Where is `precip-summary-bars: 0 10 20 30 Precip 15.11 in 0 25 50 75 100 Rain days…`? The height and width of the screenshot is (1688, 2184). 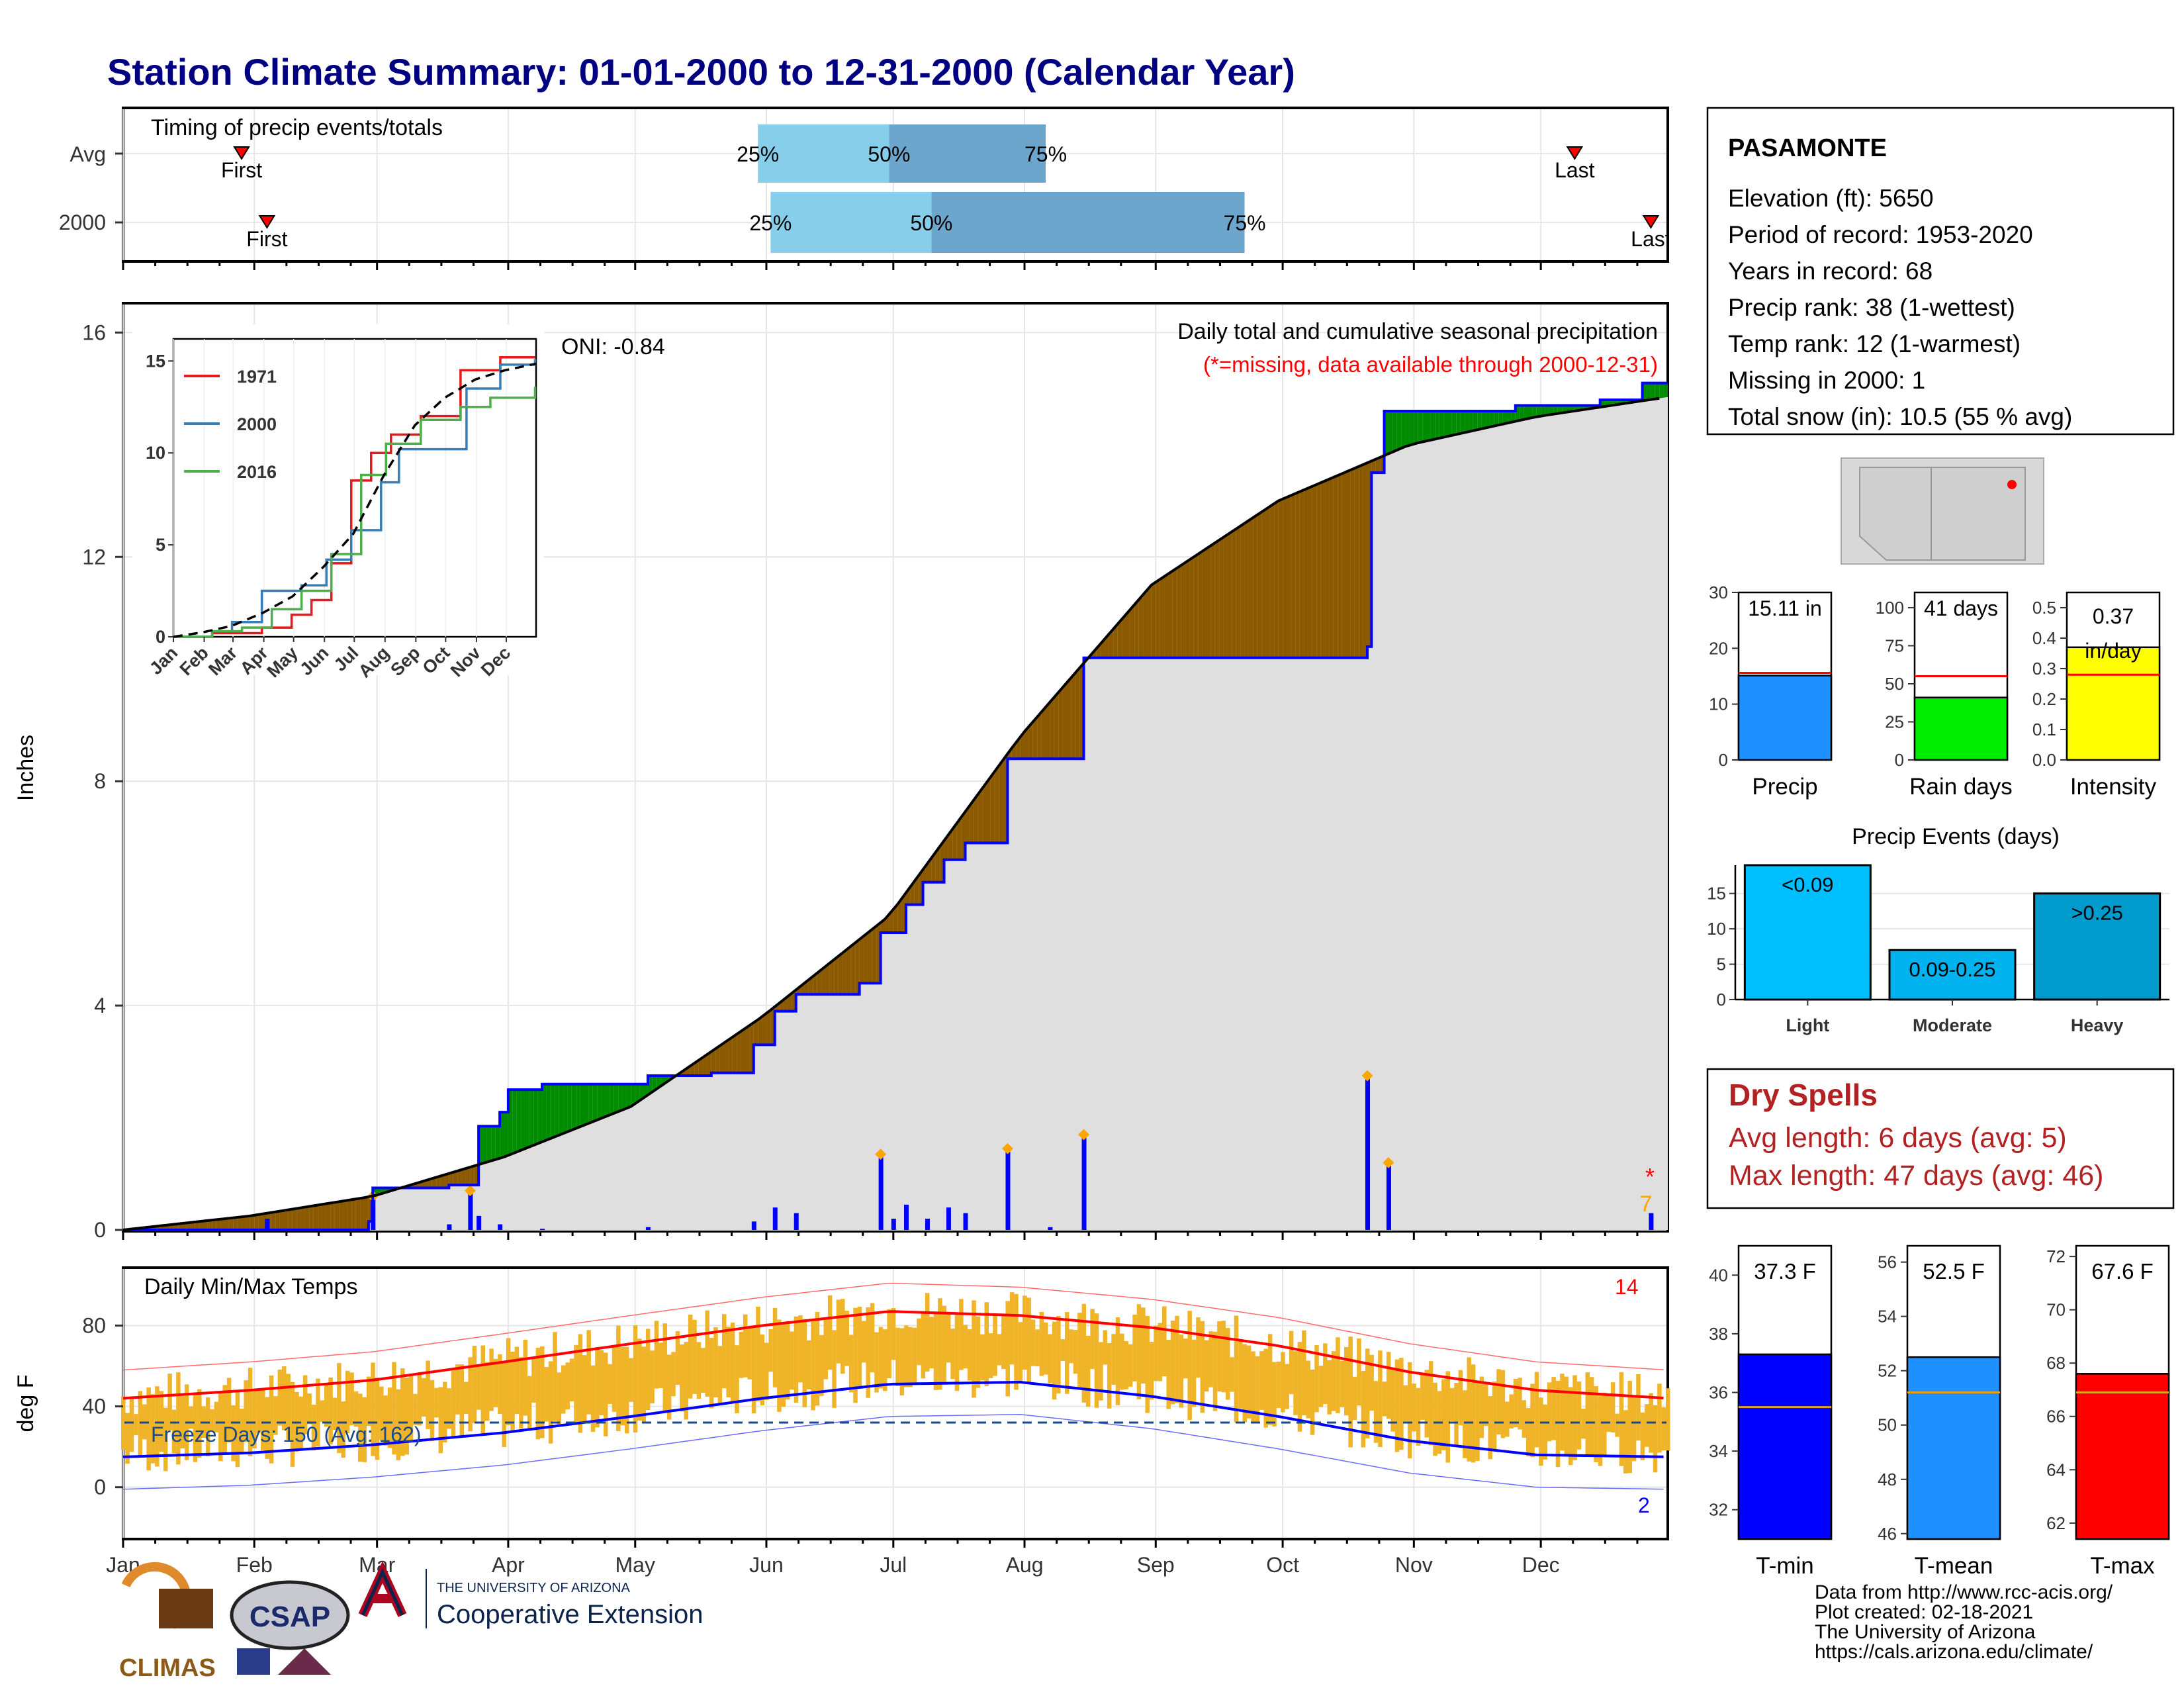
precip-summary-bars: 0 10 20 30 Precip 15.11 in 0 25 50 75 100 Rain days… is located at coordinates (1935, 691).